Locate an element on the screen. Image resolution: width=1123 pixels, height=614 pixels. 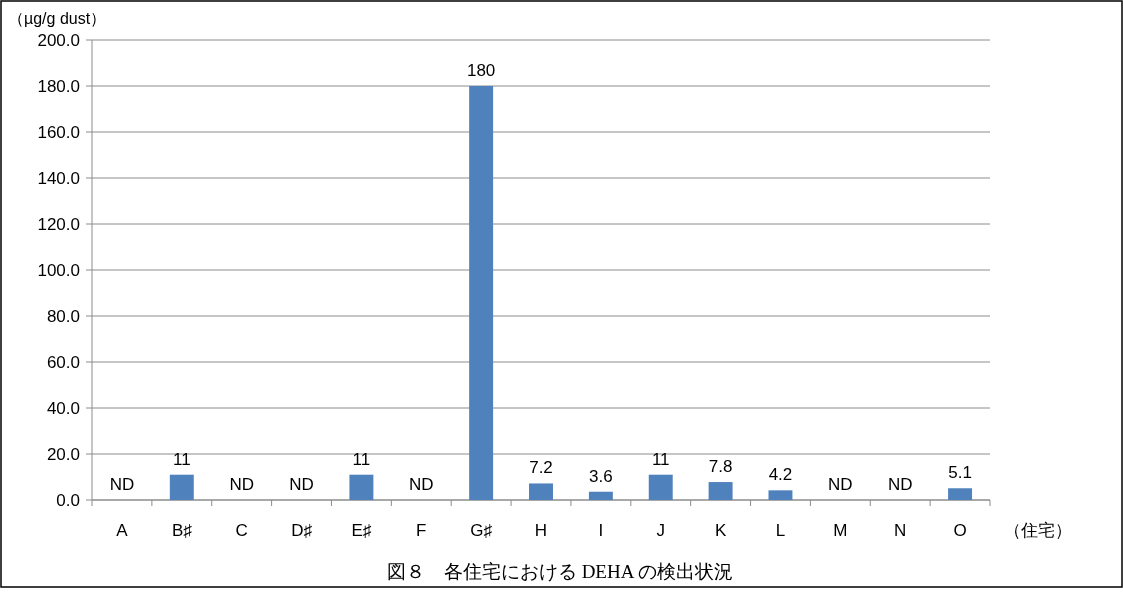
x-tick-label: N is located at coordinates (900, 530).